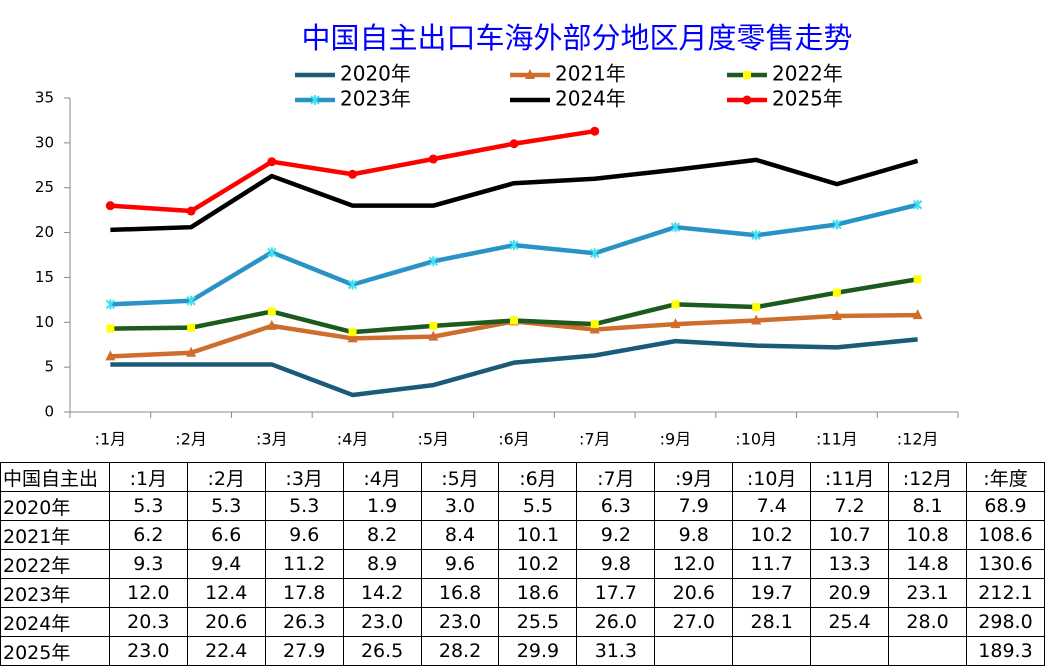 The height and width of the screenshot is (666, 1045). What do you see at coordinates (433, 439) in the screenshot?
I see `x-tick-label: :5月` at bounding box center [433, 439].